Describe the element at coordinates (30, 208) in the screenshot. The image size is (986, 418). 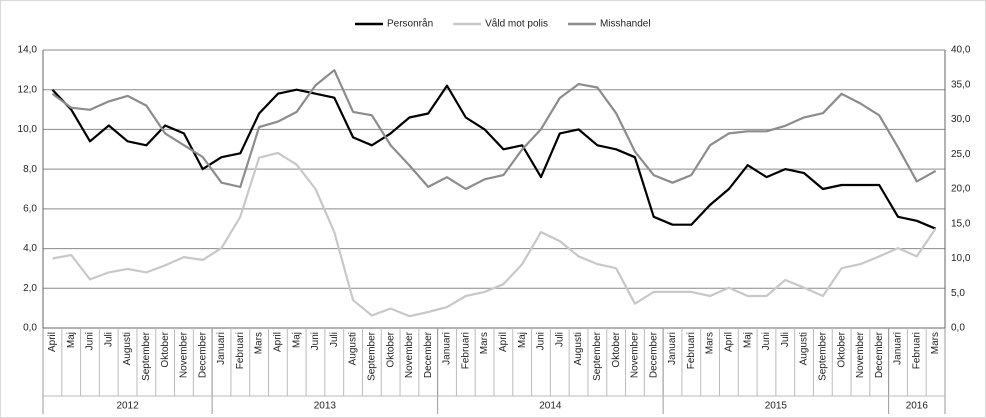
I see `y-tick-label: 6,0` at that location.